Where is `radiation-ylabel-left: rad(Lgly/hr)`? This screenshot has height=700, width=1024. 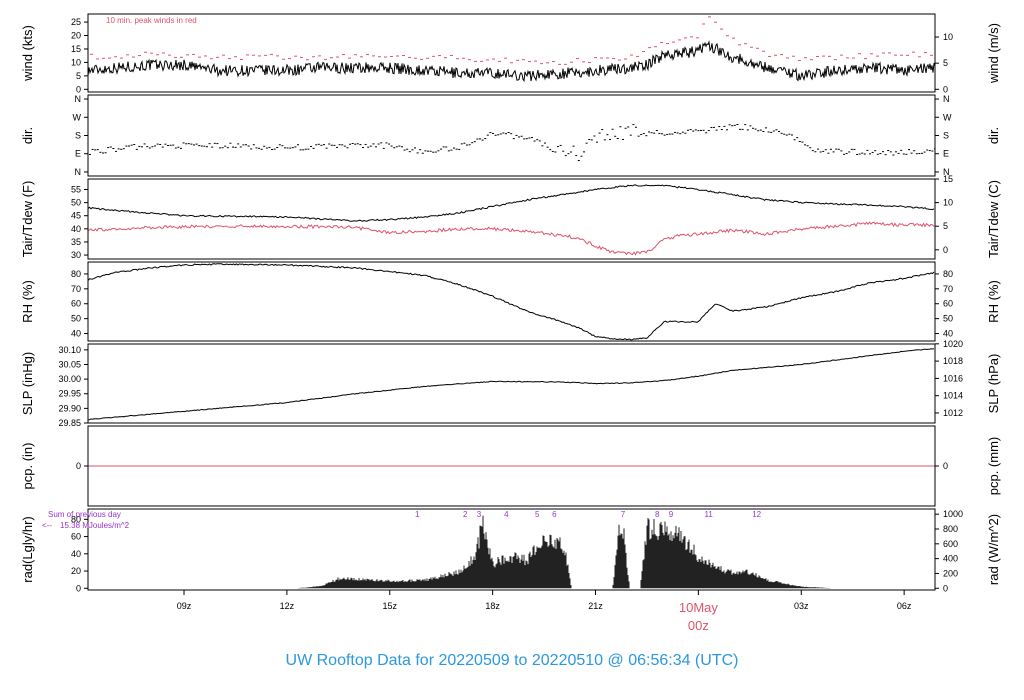 radiation-ylabel-left: rad(Lgly/hr) is located at coordinates (27, 549).